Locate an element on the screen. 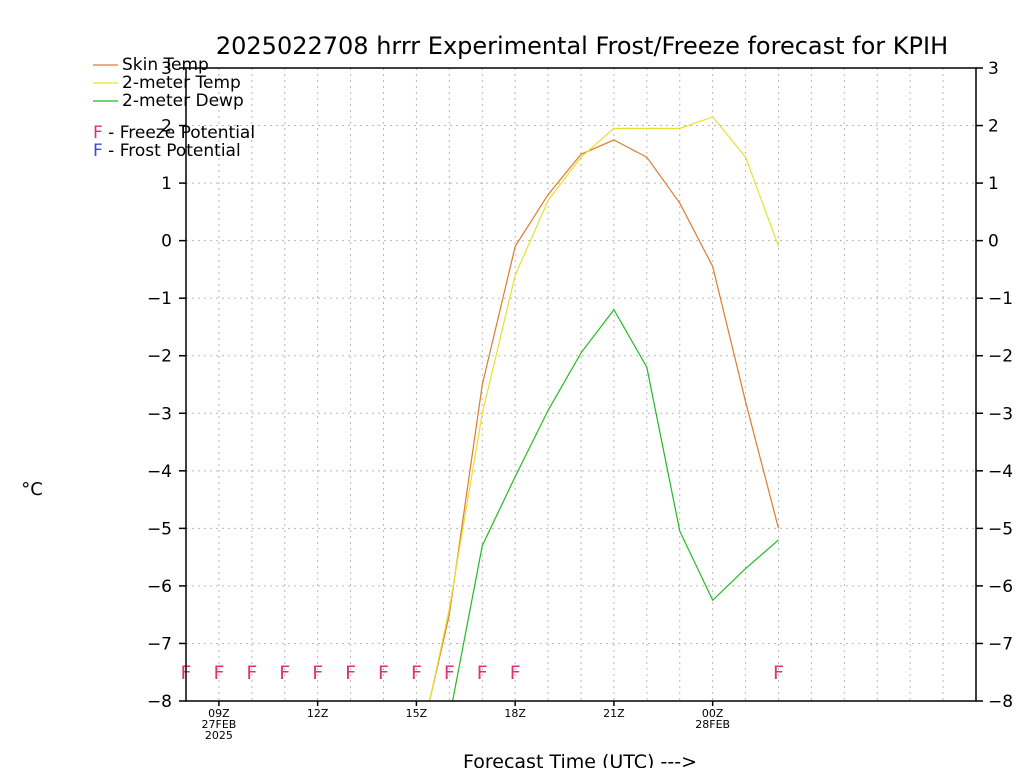 The image size is (1024, 768). legend-label: 2-meter Temp is located at coordinates (181, 83).